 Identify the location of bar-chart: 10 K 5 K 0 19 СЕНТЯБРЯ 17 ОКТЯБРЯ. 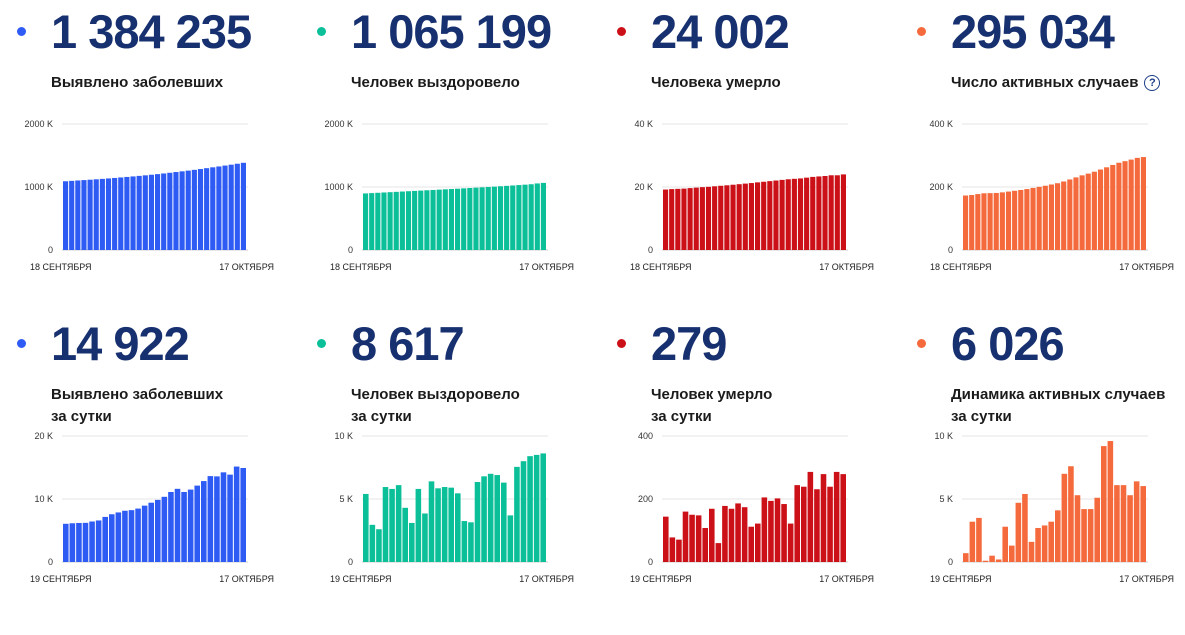
(1052, 507).